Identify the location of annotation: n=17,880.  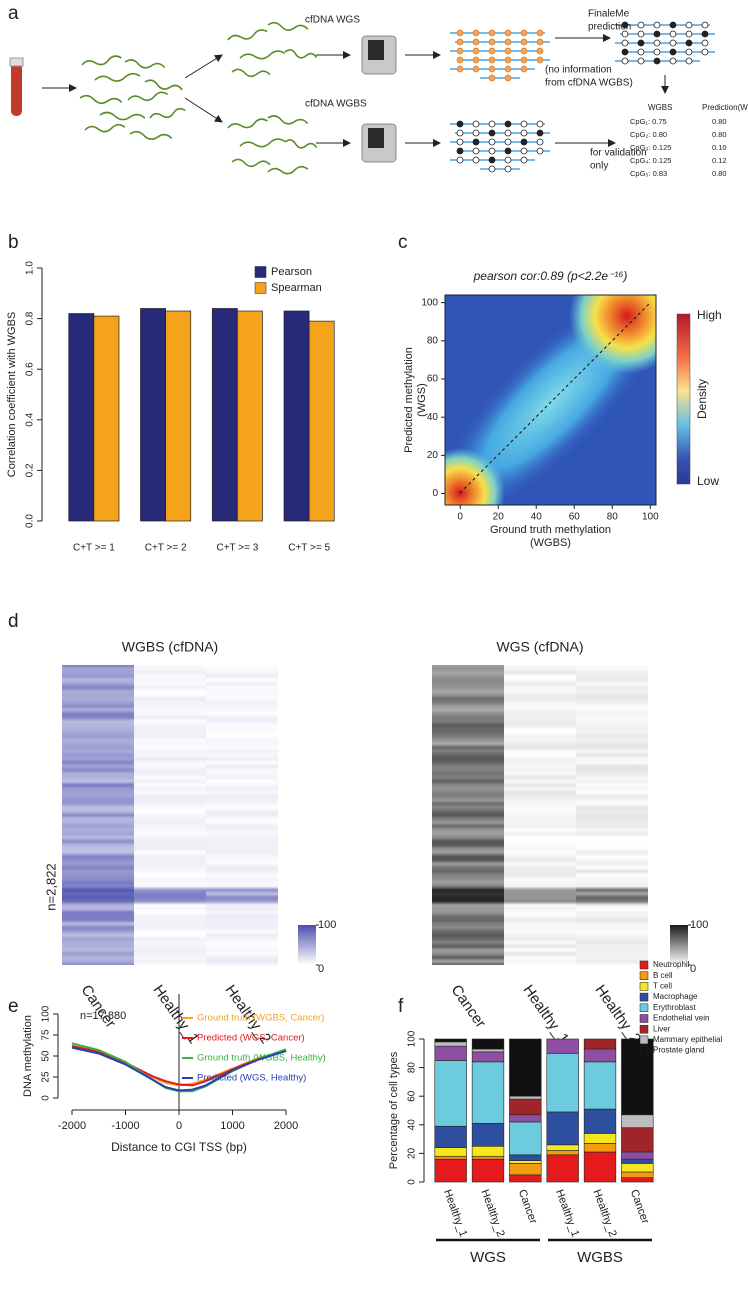
(103, 1016).